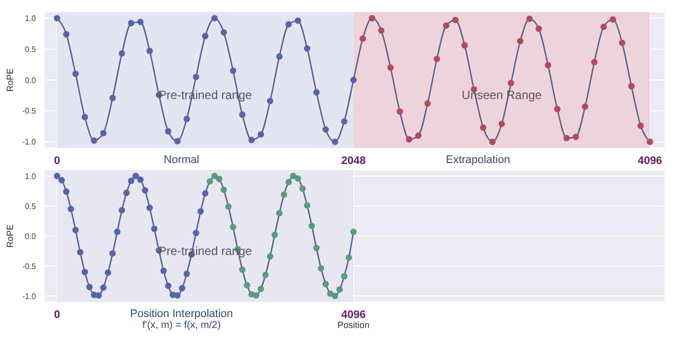 This screenshot has width=680, height=350. What do you see at coordinates (181, 326) in the screenshot?
I see `text: f'(x, m) = f(x, m/2)` at bounding box center [181, 326].